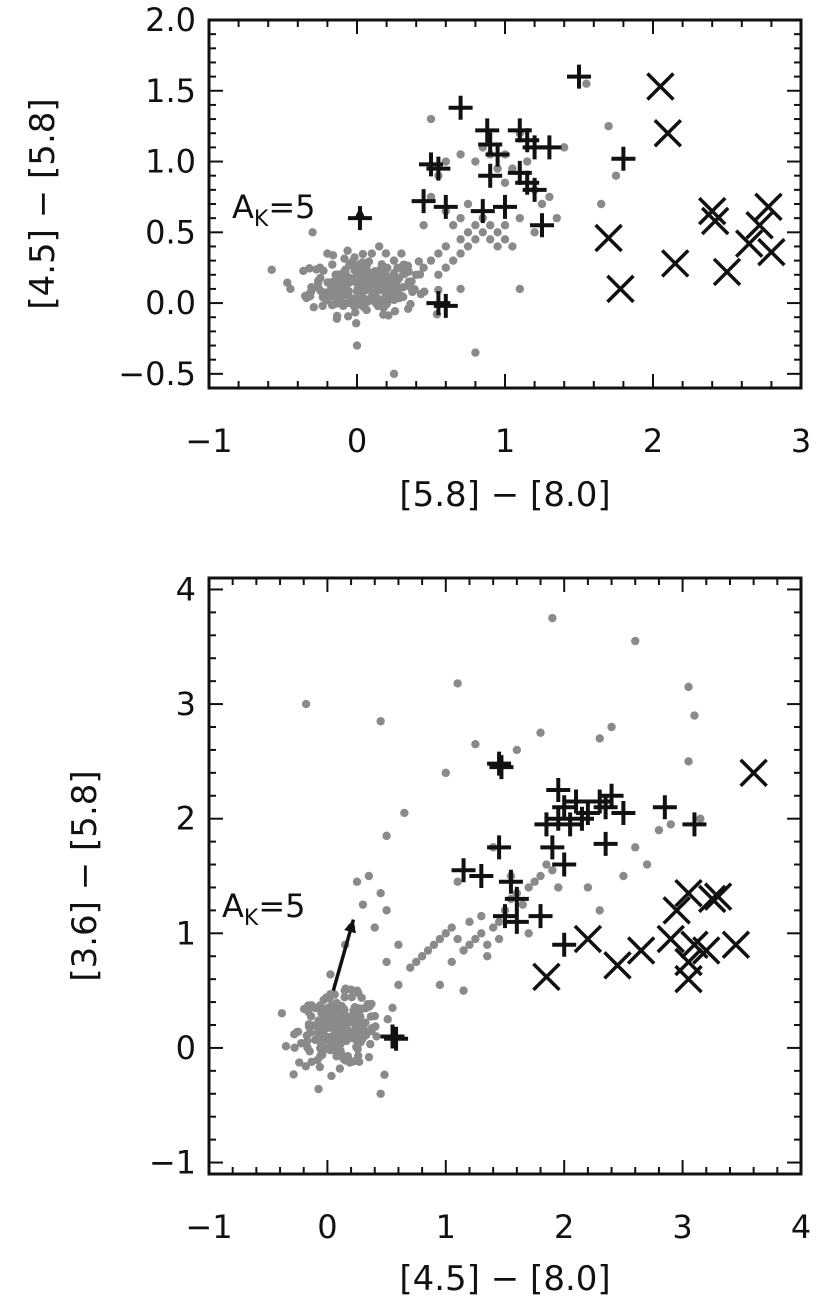 Image resolution: width=830 pixels, height=1305 pixels. Describe the element at coordinates (208, 1227) in the screenshot. I see `bottom-x-tick-label: −1` at that location.